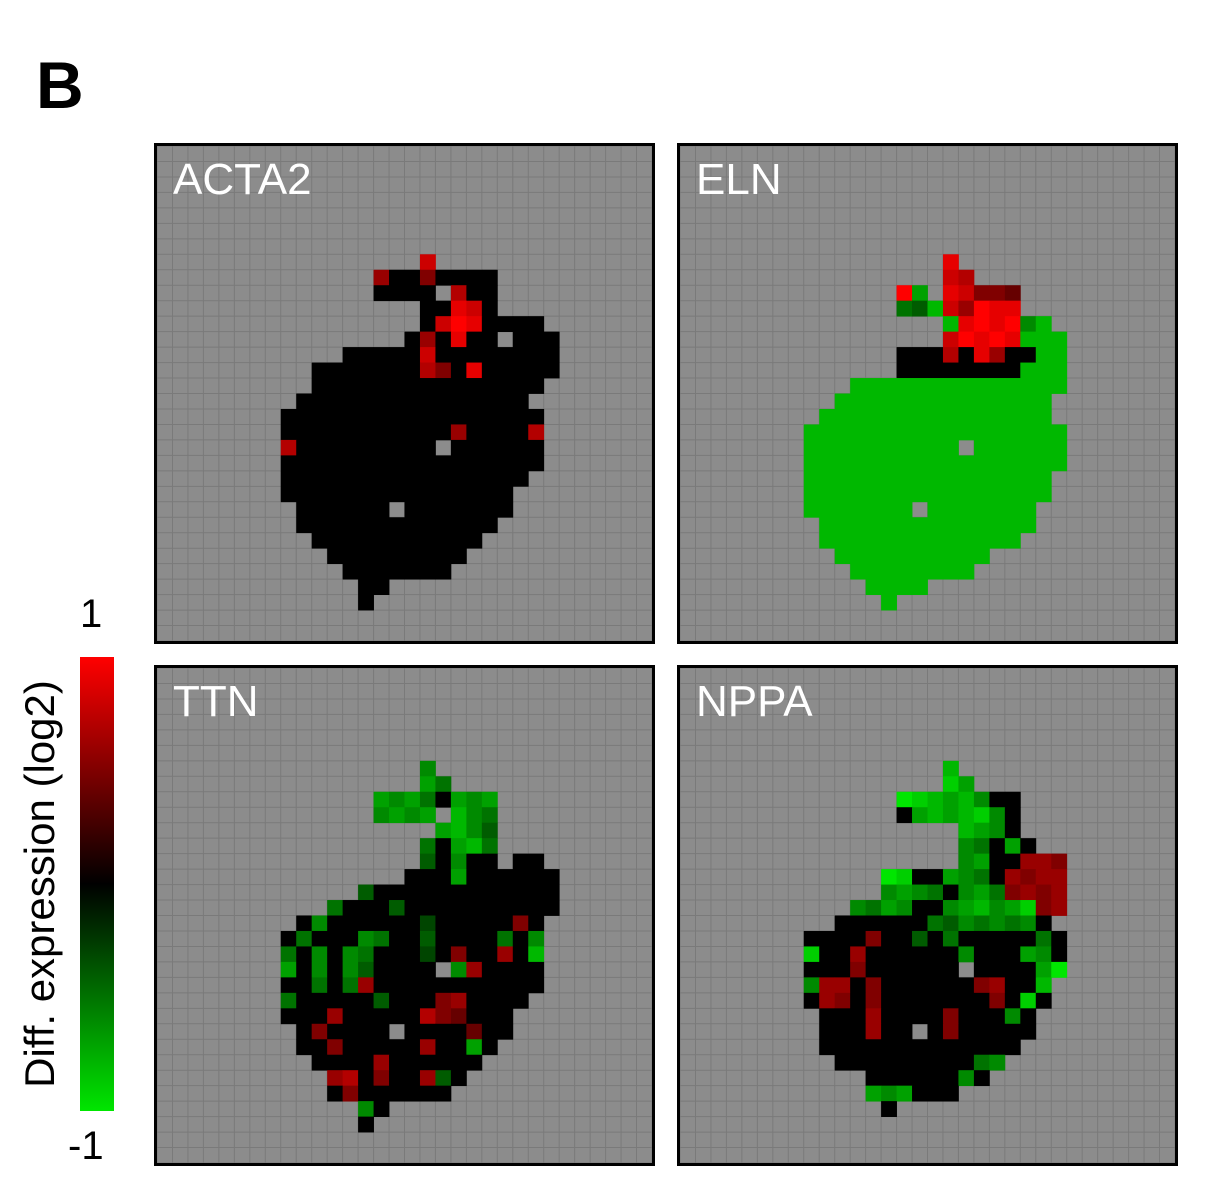 This screenshot has width=1224, height=1193. Describe the element at coordinates (242, 180) in the screenshot. I see `gene-label-acta2: ACTA2` at that location.